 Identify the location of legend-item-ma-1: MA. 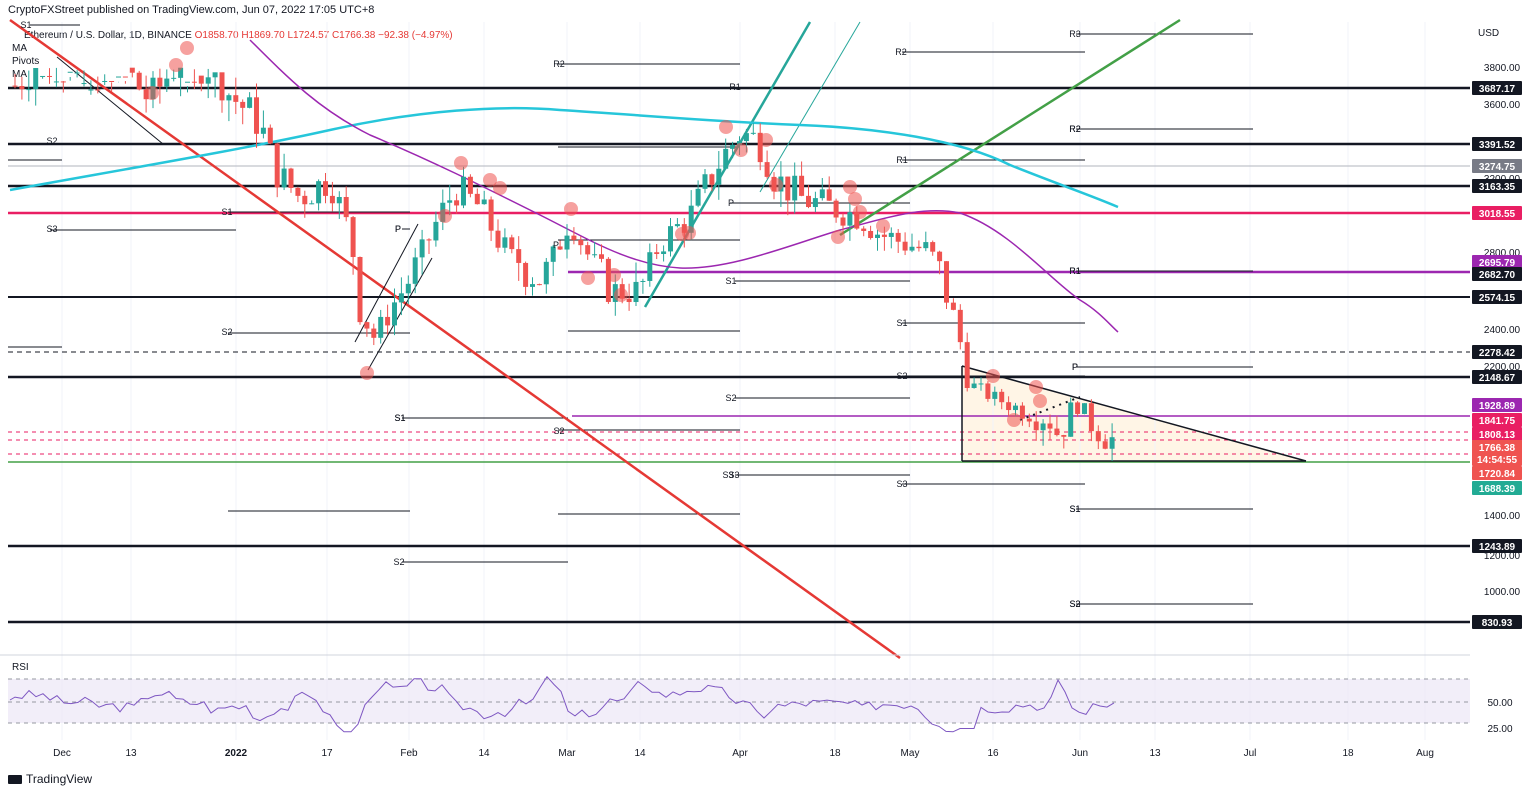
(19, 48).